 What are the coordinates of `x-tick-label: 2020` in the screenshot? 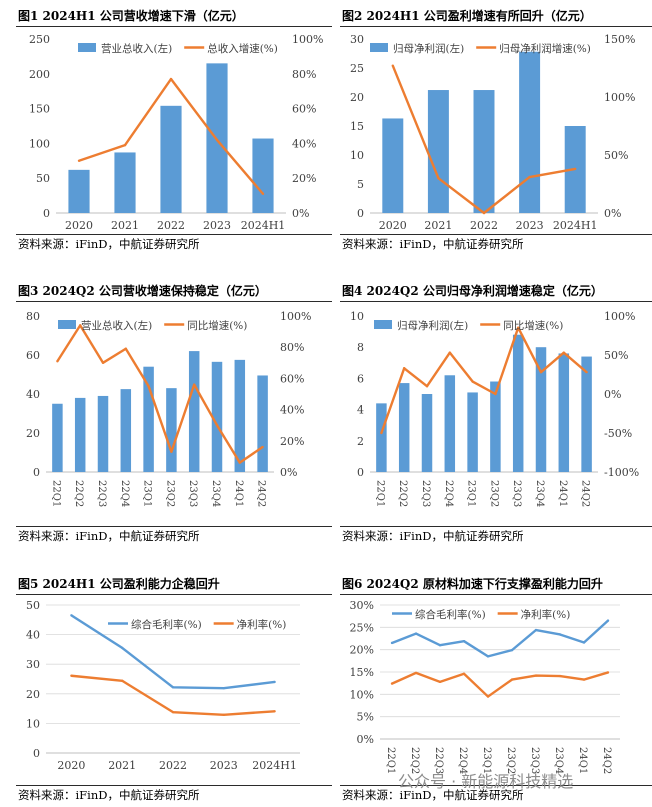 It's located at (393, 225).